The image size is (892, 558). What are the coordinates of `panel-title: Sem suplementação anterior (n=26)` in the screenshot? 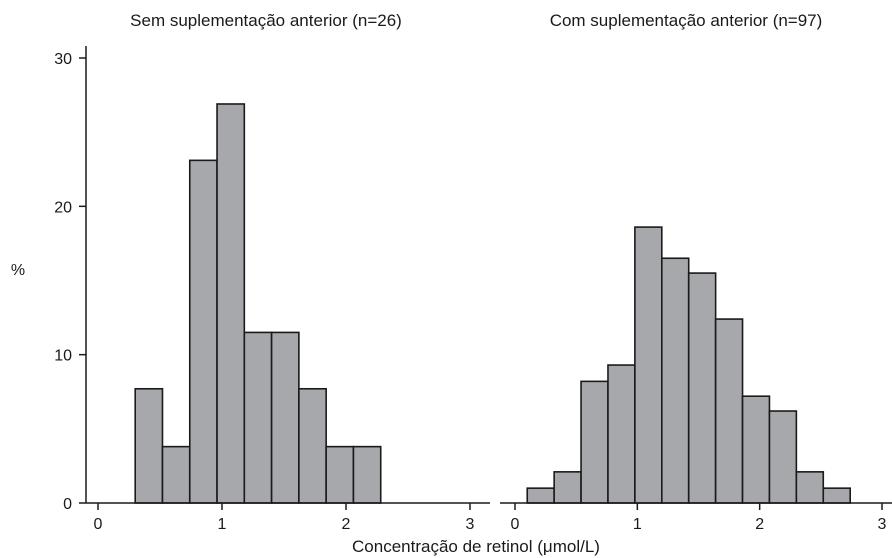 It's located at (266, 20).